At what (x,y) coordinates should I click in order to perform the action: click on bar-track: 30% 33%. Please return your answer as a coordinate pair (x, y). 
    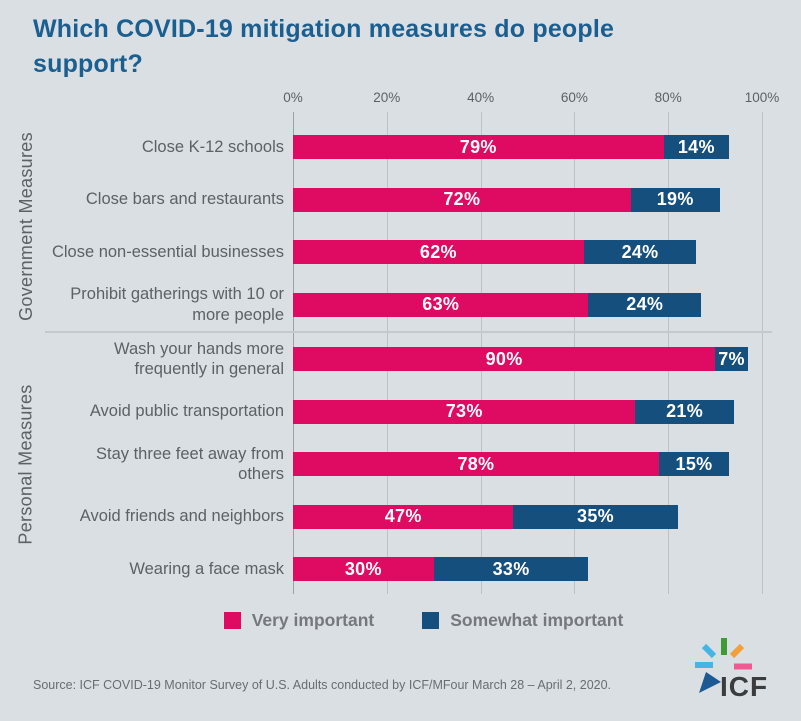
    Looking at the image, I should click on (527, 569).